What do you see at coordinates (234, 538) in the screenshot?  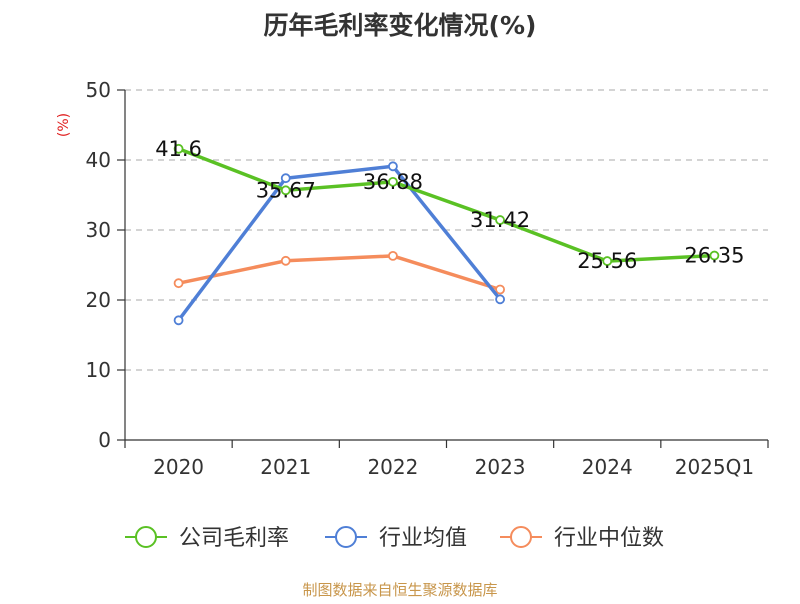 I see `legend-label: 公司毛利率` at bounding box center [234, 538].